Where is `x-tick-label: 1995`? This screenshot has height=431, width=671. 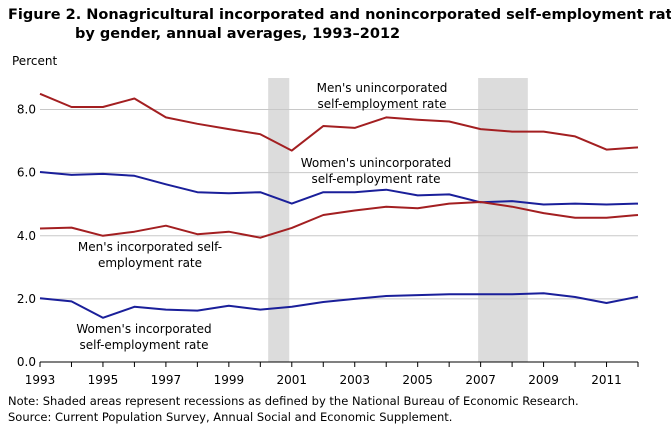 x-tick-label: 1995 is located at coordinates (103, 380).